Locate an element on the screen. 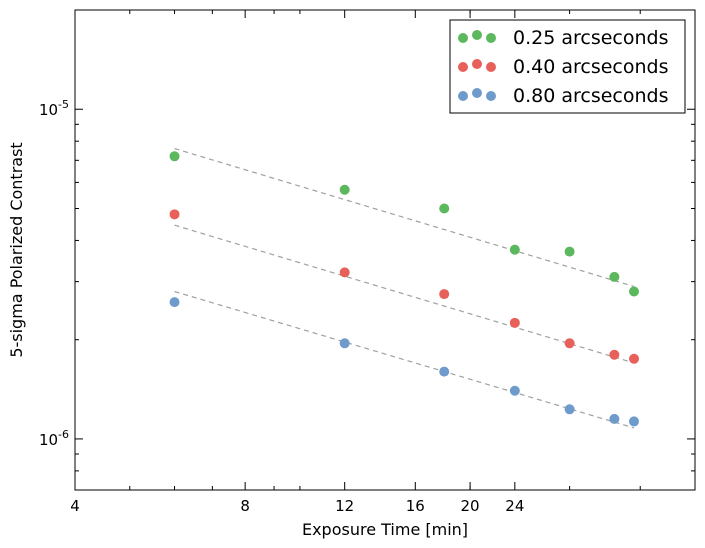 The image size is (705, 548). legend-label-2: 0.80 arcseconds is located at coordinates (591, 96).